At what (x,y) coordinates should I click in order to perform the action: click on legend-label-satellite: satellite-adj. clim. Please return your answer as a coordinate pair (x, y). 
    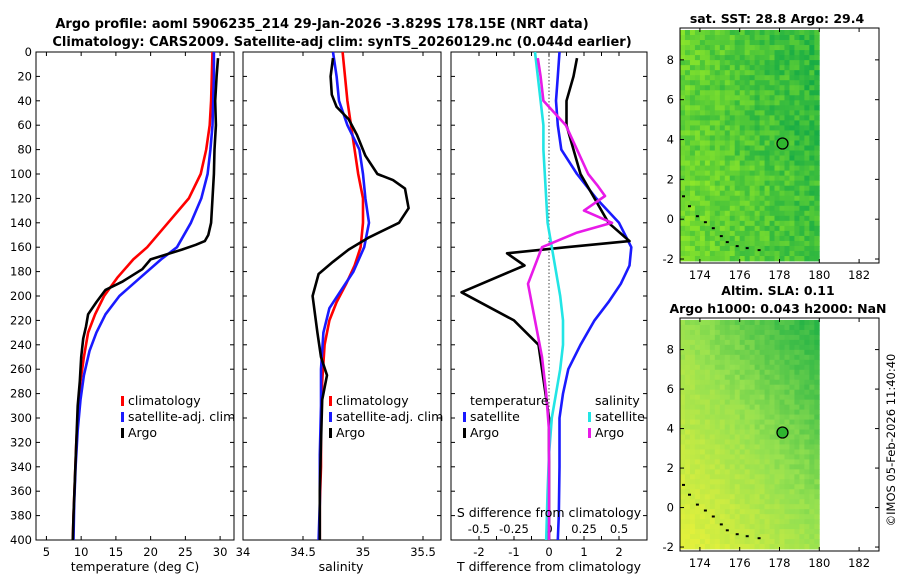
    Looking at the image, I should click on (181, 416).